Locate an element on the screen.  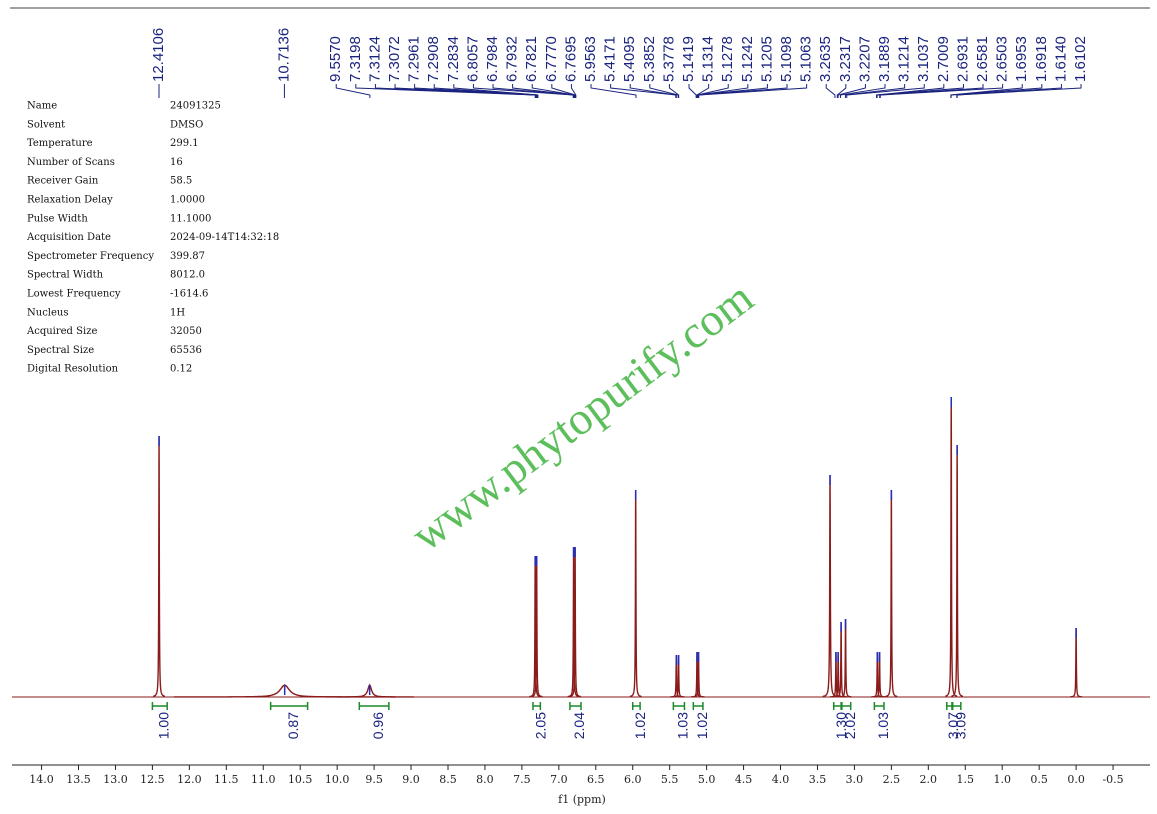
param-name: Spectrometer Frequency is located at coordinates (90, 256).